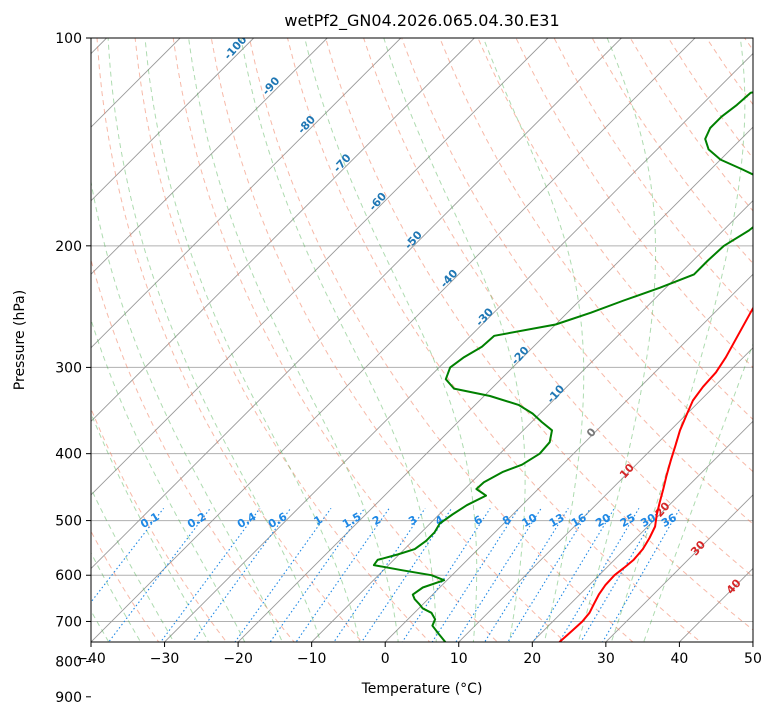  I want to click on moist-adiabat-label: -70, so click(342, 163).